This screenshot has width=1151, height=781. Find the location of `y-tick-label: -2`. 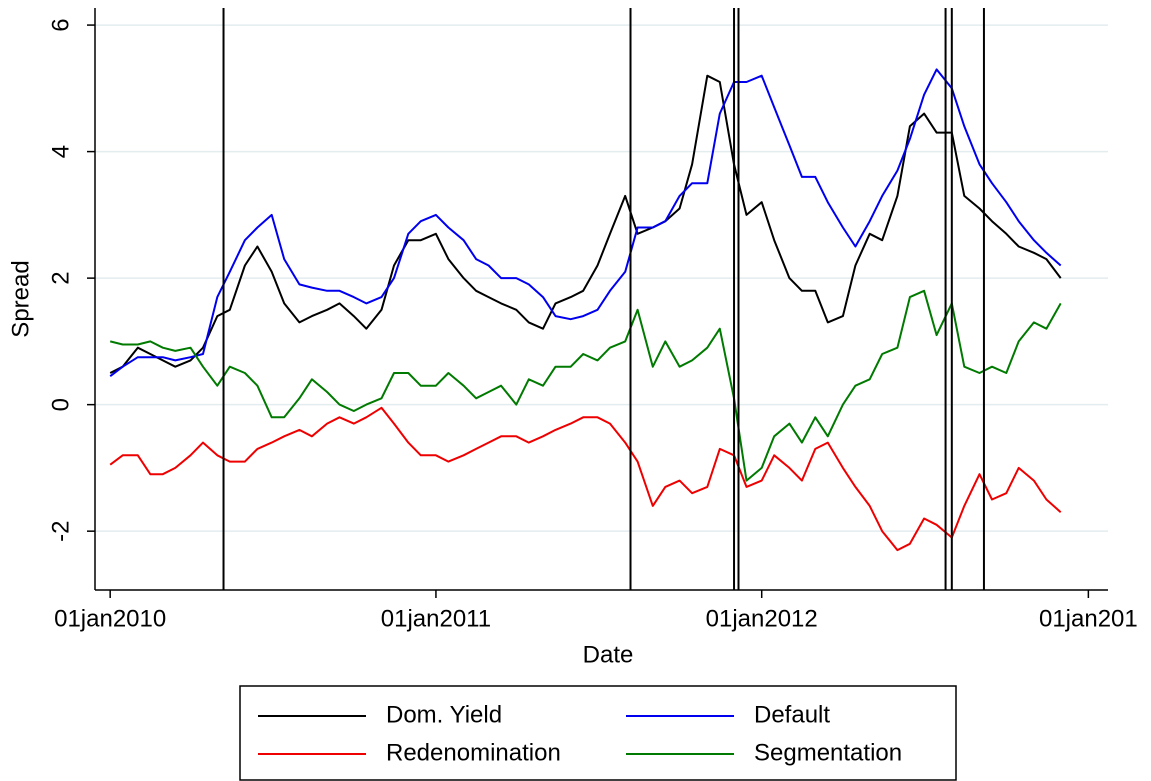

y-tick-label: -2 is located at coordinates (60, 530).